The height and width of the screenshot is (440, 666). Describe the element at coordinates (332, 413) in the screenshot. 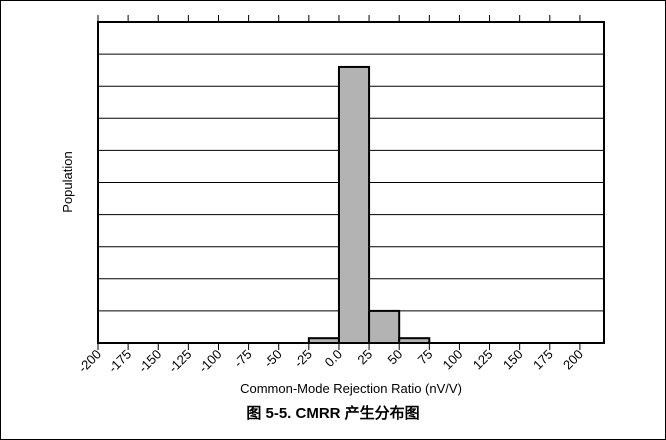

I see `caption: 图 5-5. CMRR 产生分布图` at that location.